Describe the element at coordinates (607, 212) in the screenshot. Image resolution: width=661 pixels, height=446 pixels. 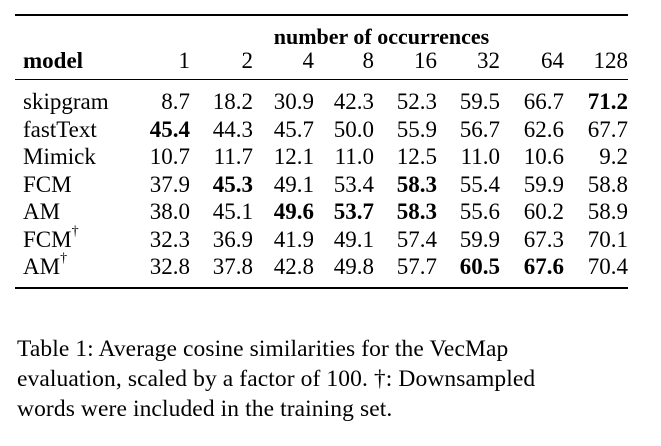
I see `value-cell: 58.9` at that location.